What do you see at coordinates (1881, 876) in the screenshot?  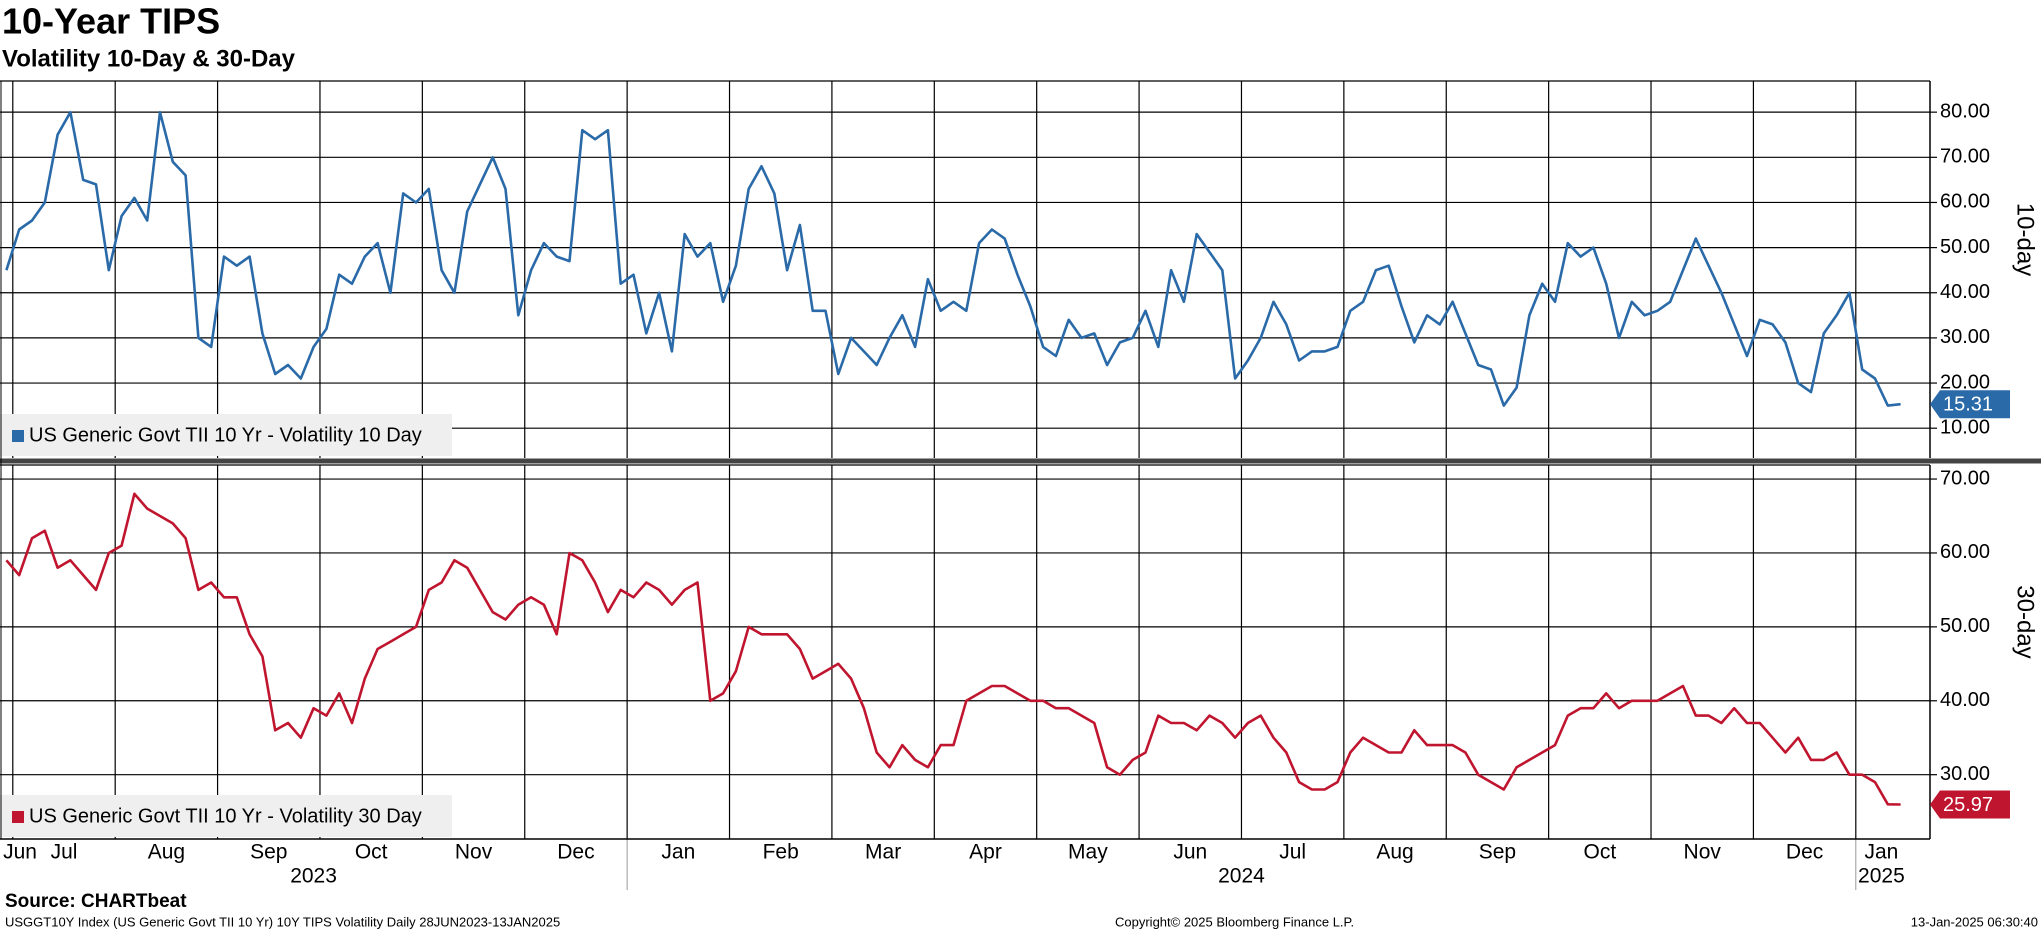 I see `year-label: 2025` at bounding box center [1881, 876].